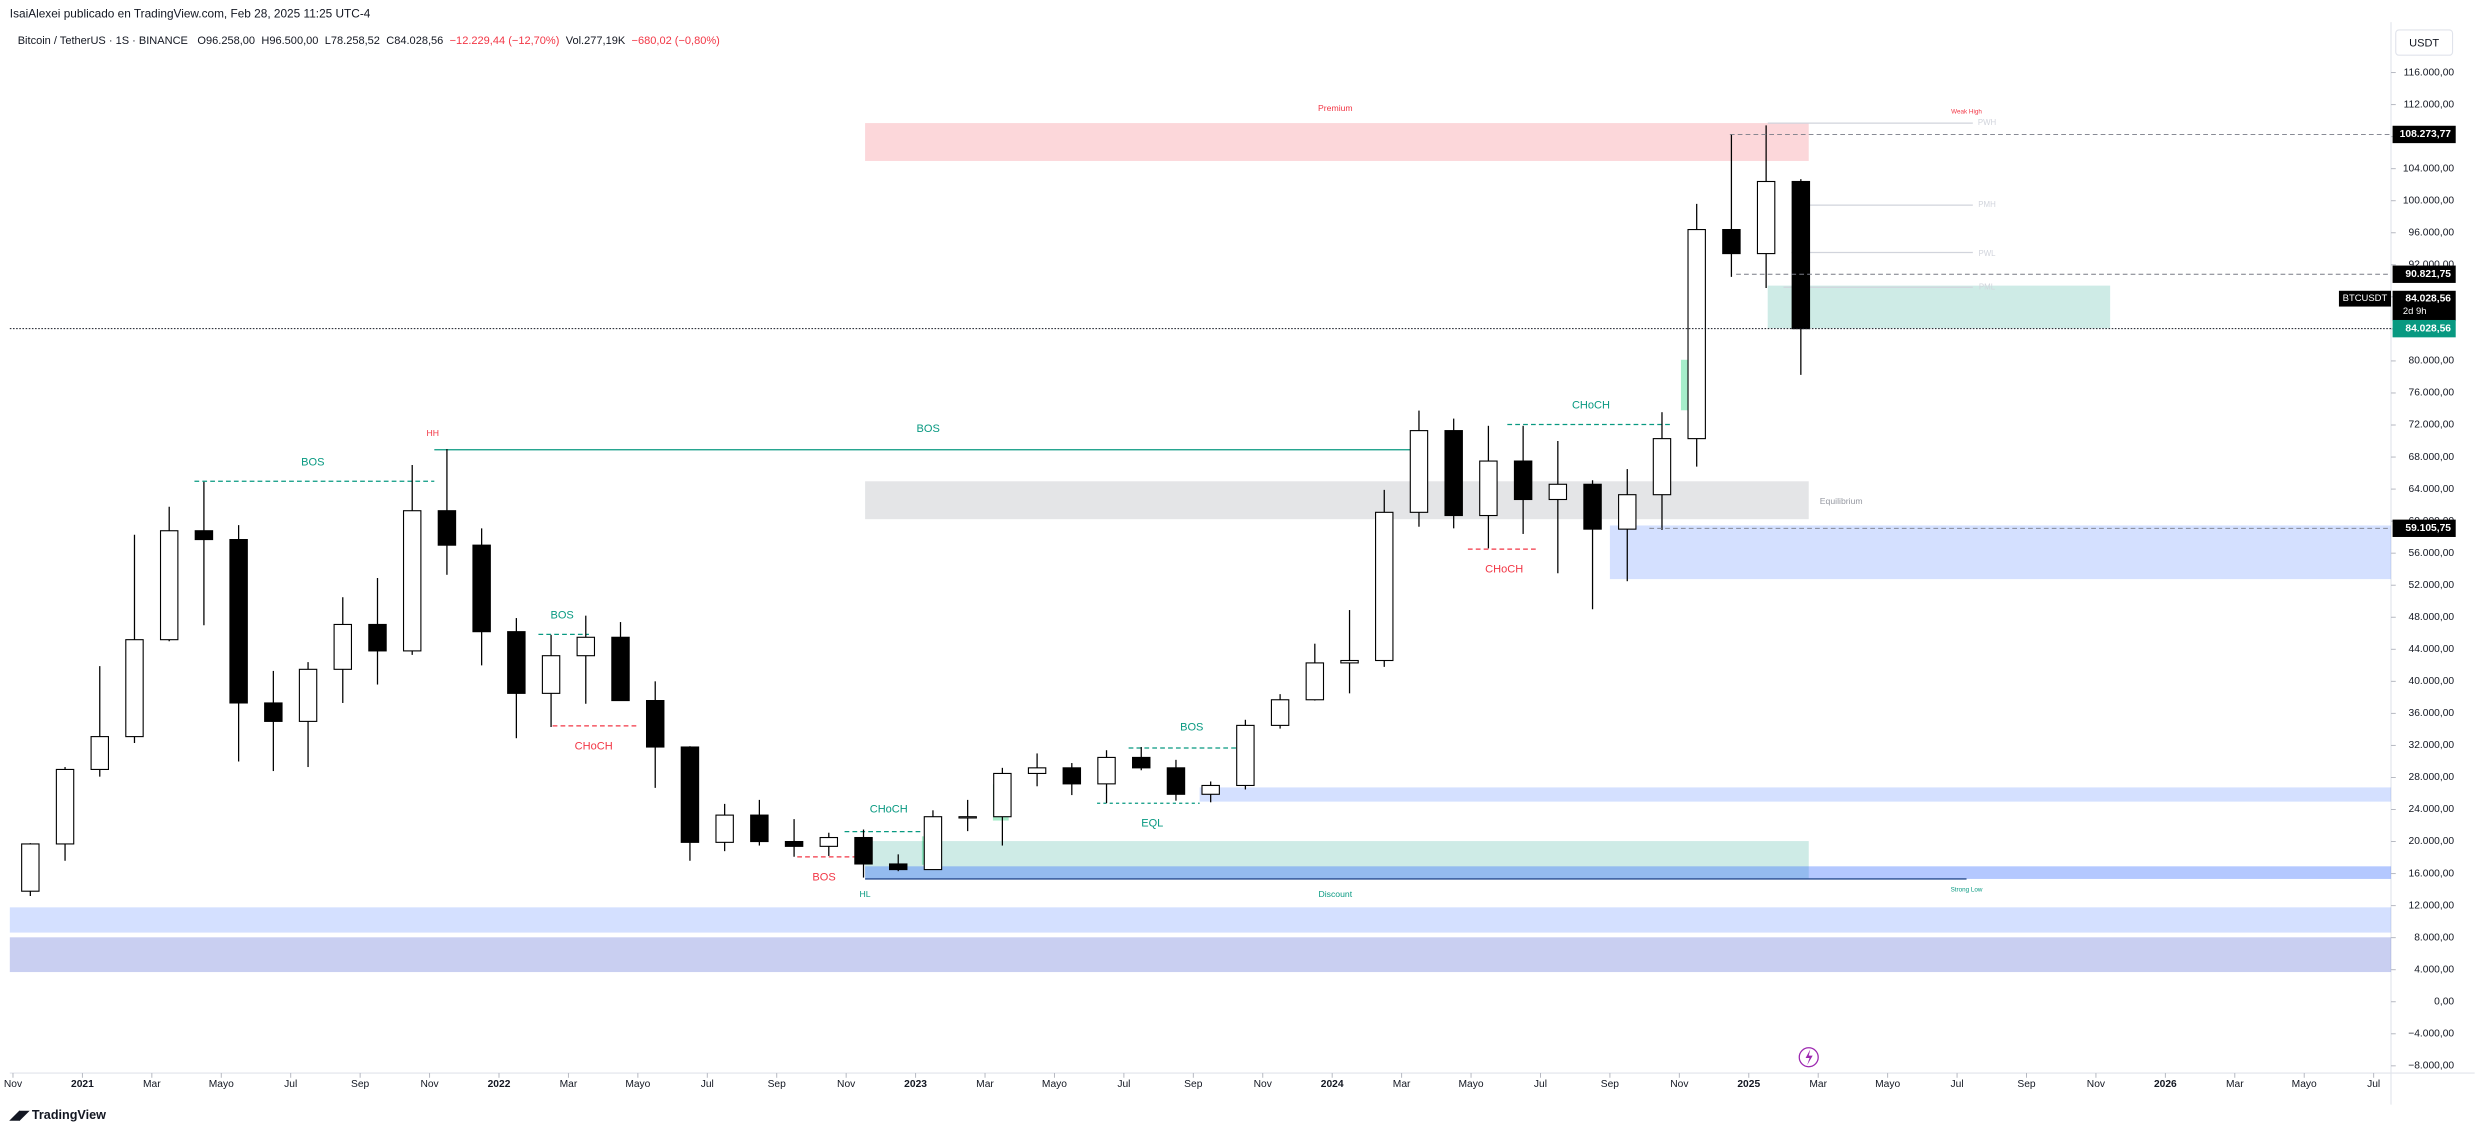  What do you see at coordinates (2432, 553) in the screenshot?
I see `y-tick-label: 56.000,00` at bounding box center [2432, 553].